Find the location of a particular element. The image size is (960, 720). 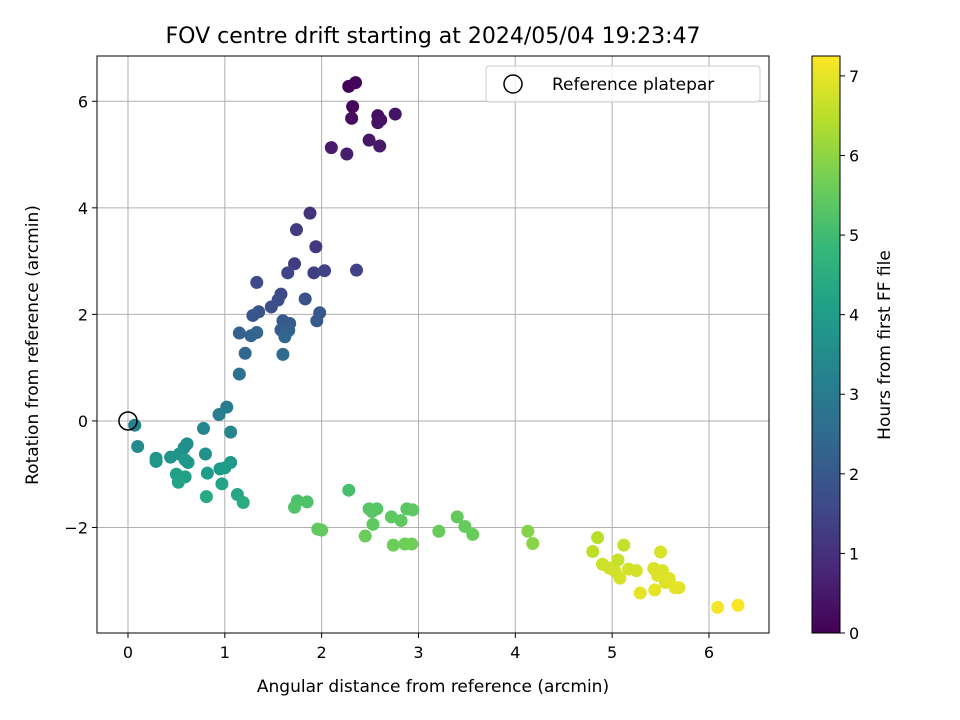

legend-box is located at coordinates (623, 84).